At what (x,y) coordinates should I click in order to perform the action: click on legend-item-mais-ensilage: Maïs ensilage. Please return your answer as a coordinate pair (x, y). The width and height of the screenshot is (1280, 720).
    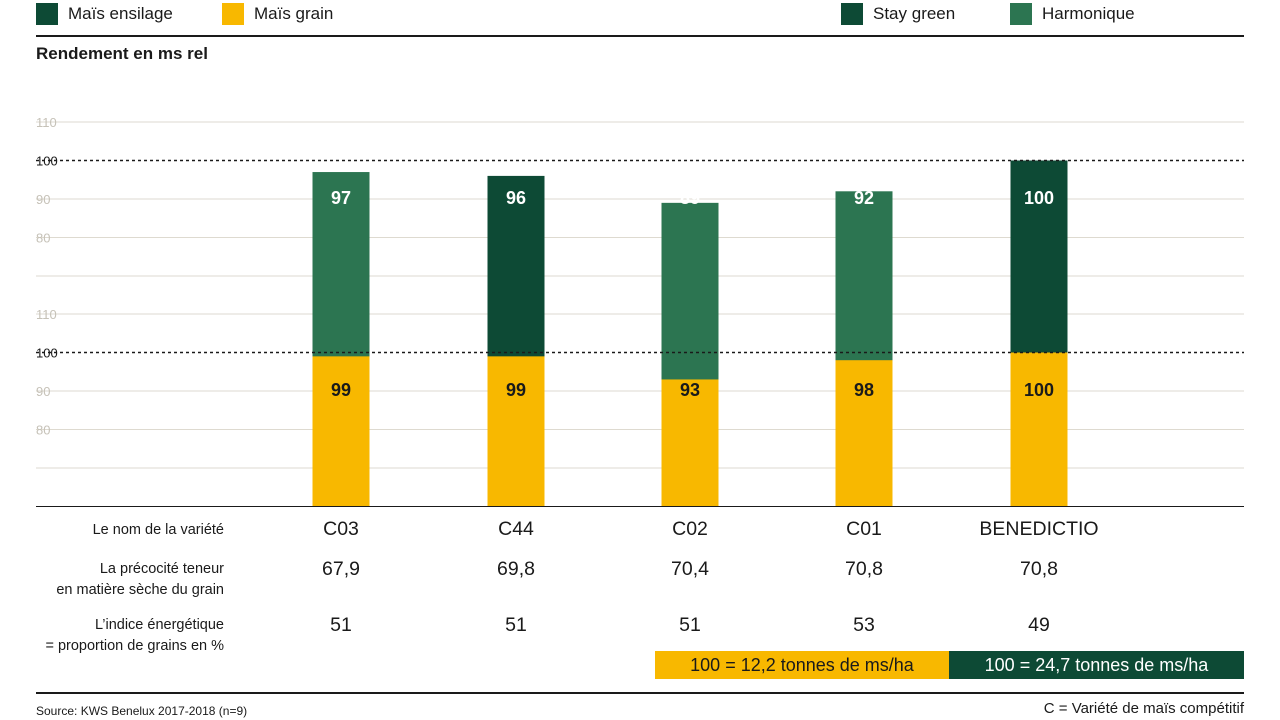
    Looking at the image, I should click on (104, 14).